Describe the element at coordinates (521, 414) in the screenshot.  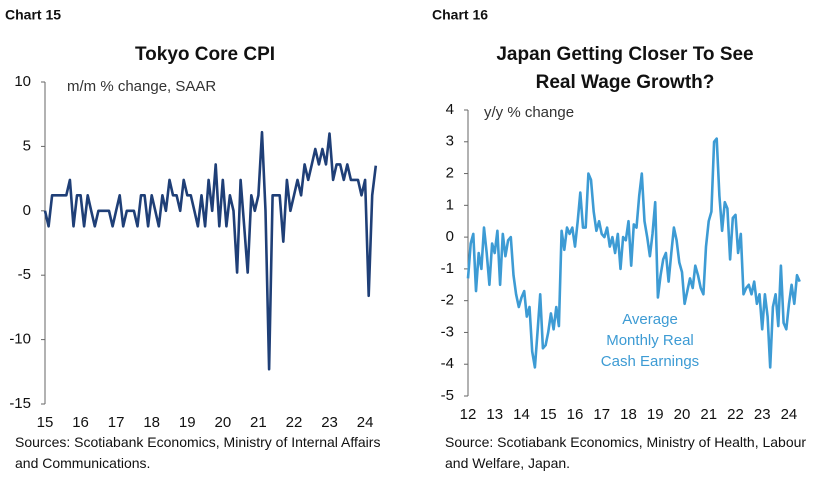
I see `x-tick-label: 14` at that location.